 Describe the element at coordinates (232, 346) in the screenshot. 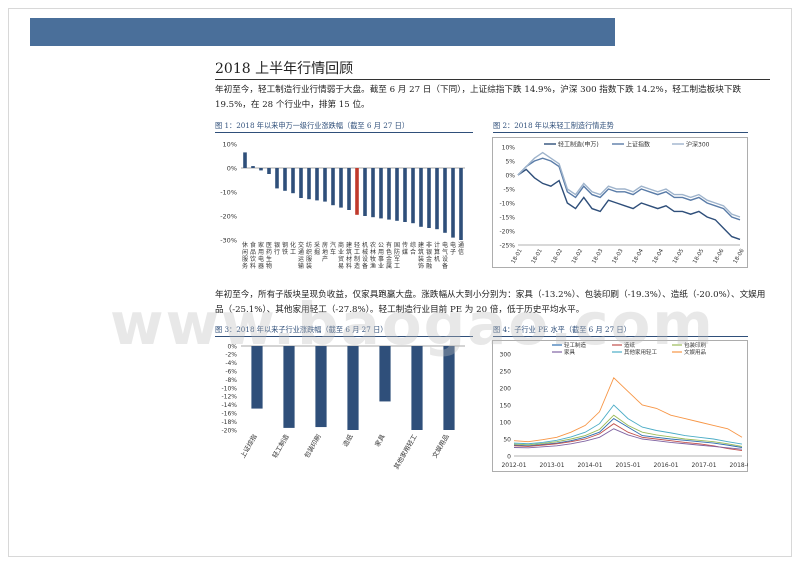

I see `fig3-y-tick: 0%` at that location.